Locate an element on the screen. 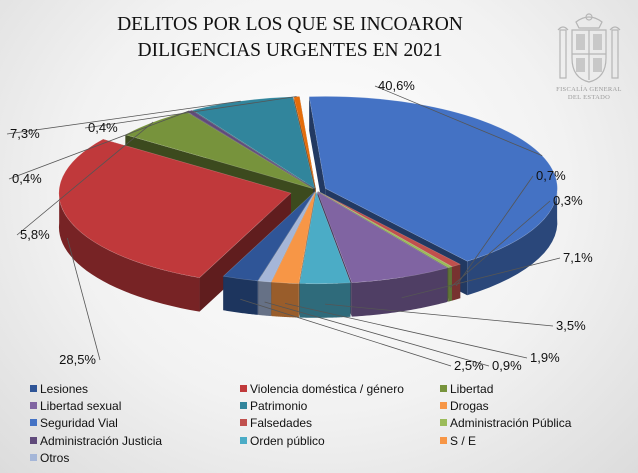 The height and width of the screenshot is (473, 638). pie-label-5: 1,9% is located at coordinates (545, 357).